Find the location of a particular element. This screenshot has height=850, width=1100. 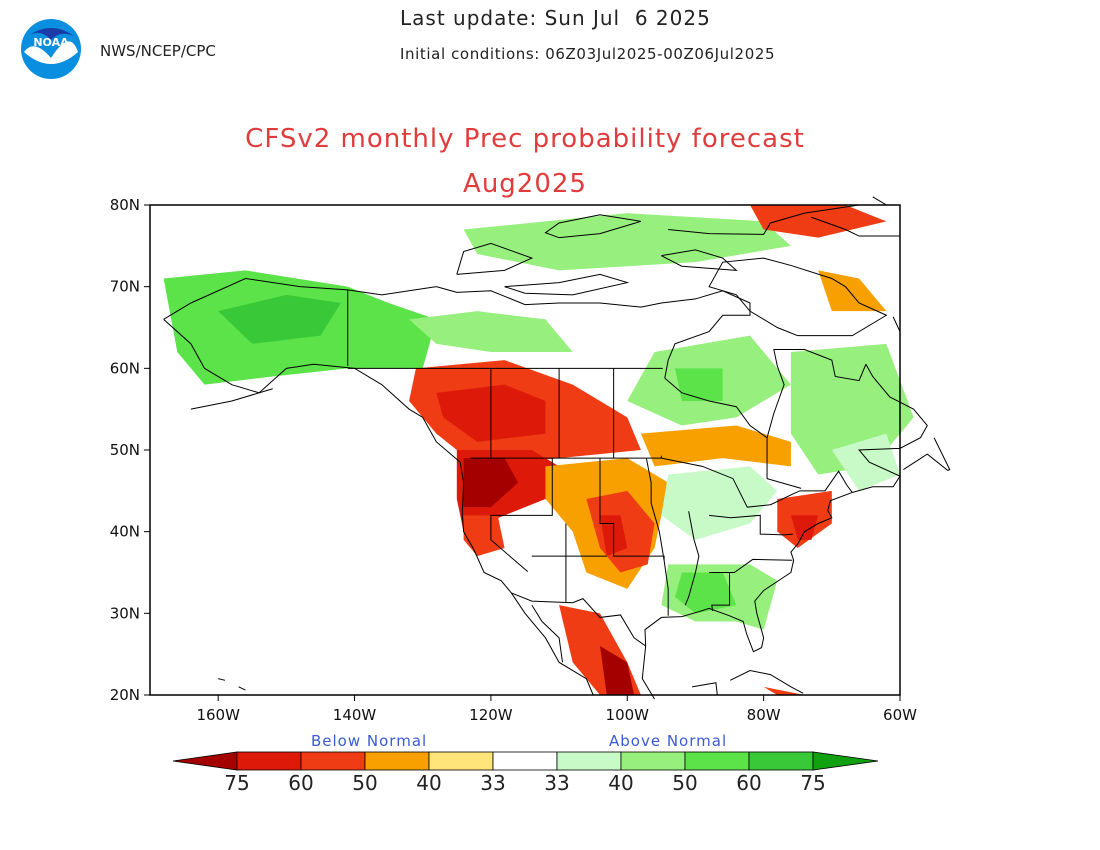

region-southeast-core is located at coordinates (706, 593).